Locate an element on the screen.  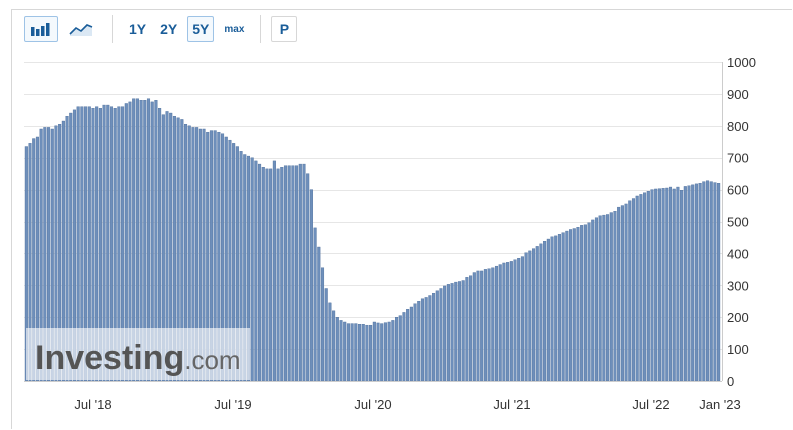
range-2y-button: 2Y is located at coordinates (169, 29).